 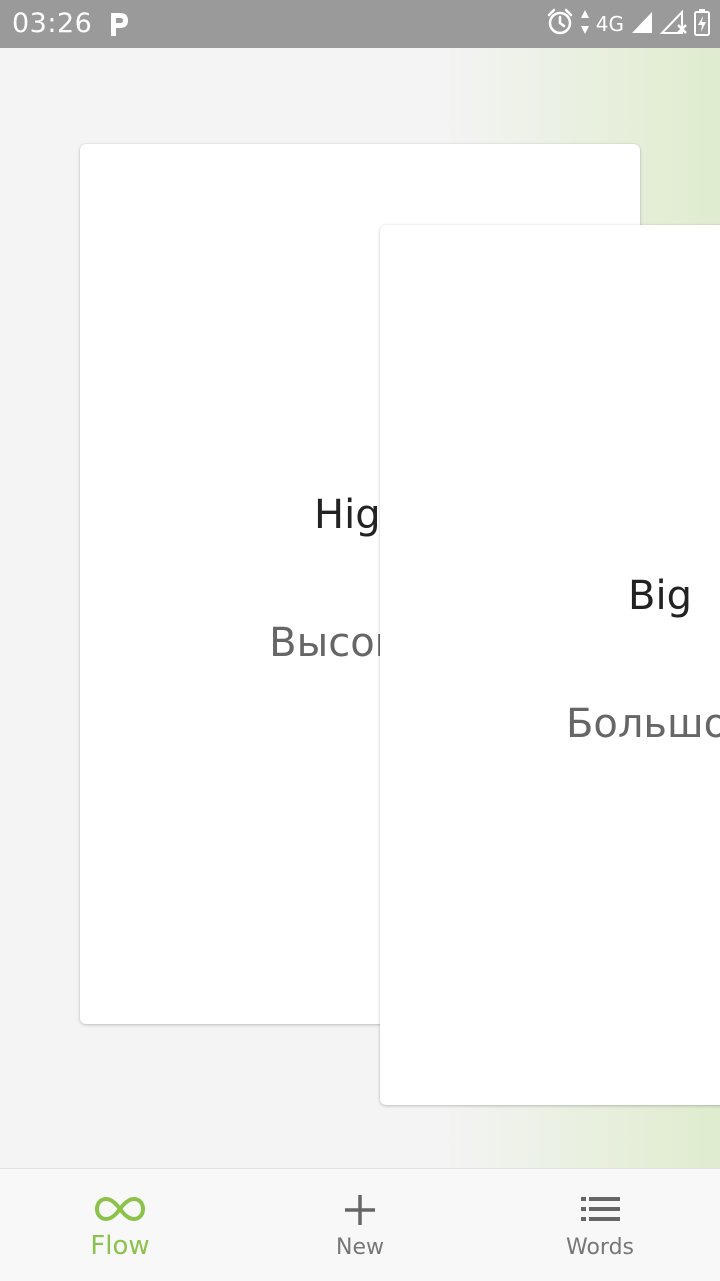 I want to click on data-arrows-icon, so click(x=585, y=24).